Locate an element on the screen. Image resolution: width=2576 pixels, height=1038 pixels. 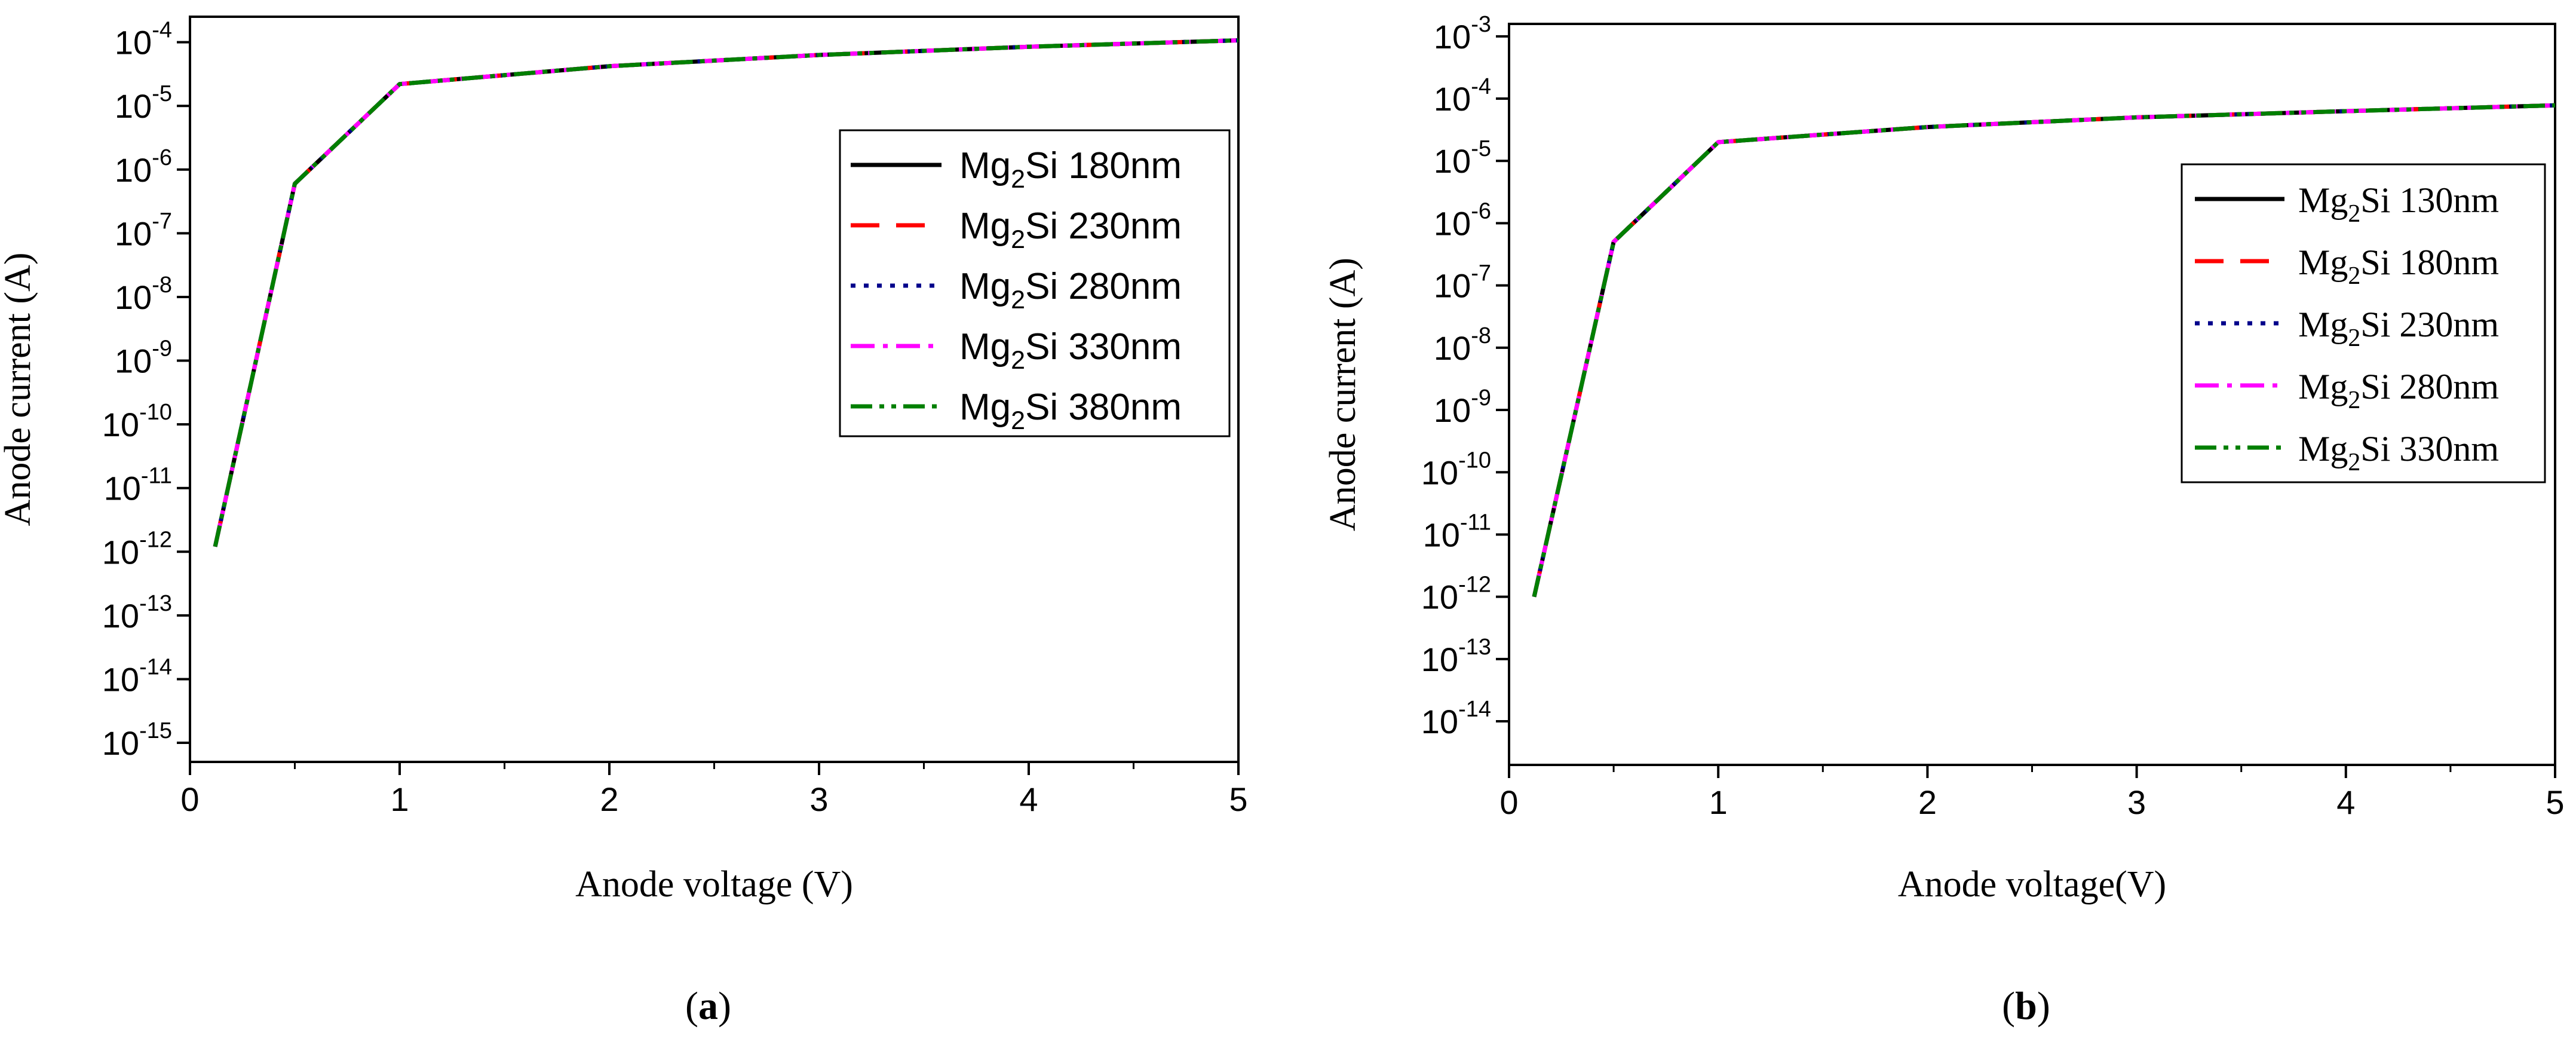
legend-label-2: Mg2Si 180nm is located at coordinates (2398, 266).